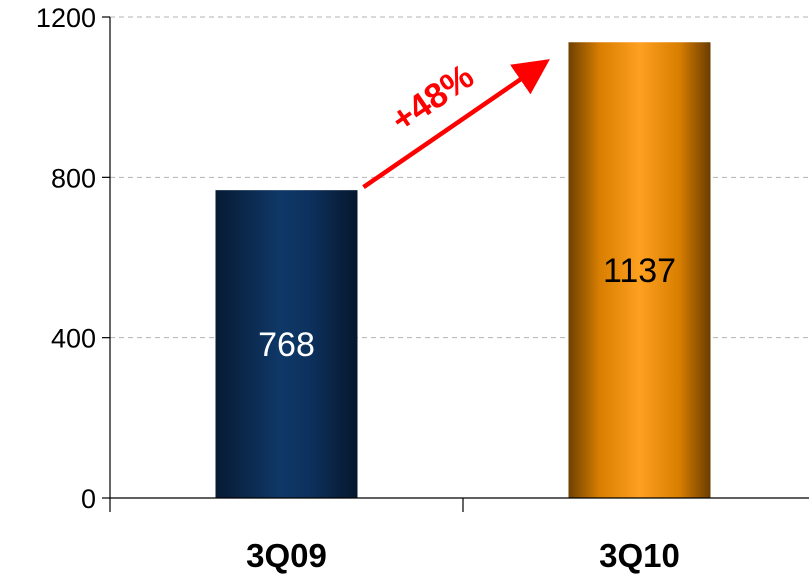 The width and height of the screenshot is (809, 581). What do you see at coordinates (88, 499) in the screenshot?
I see `y-tick-label: 0` at bounding box center [88, 499].